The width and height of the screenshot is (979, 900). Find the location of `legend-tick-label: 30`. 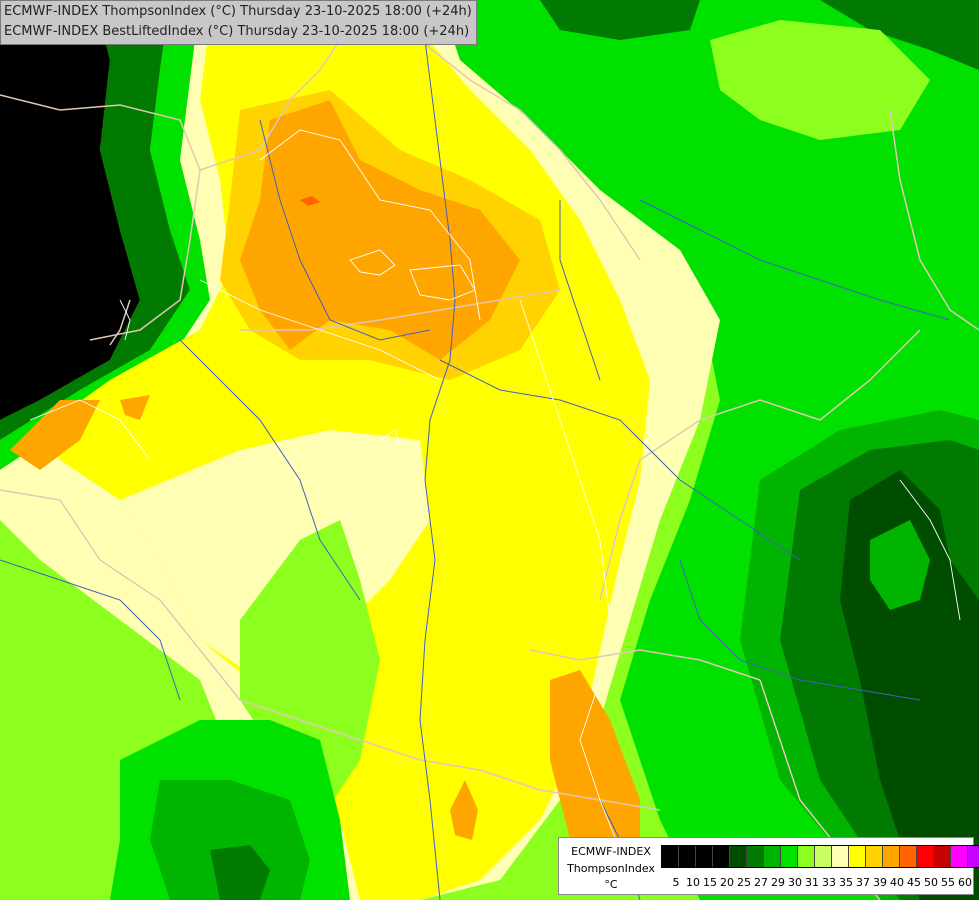

legend-tick-label: 30 is located at coordinates (795, 882).